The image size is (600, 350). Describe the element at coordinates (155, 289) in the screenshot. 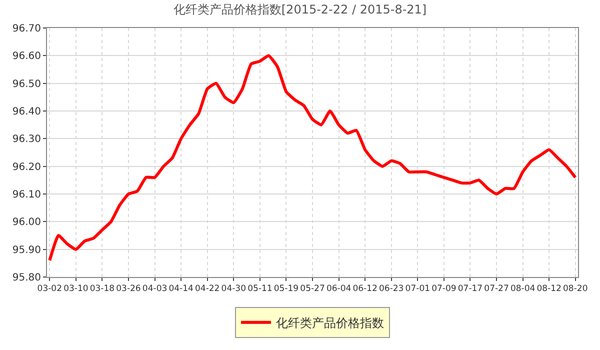

I see `x-tick-label: 04-03` at that location.